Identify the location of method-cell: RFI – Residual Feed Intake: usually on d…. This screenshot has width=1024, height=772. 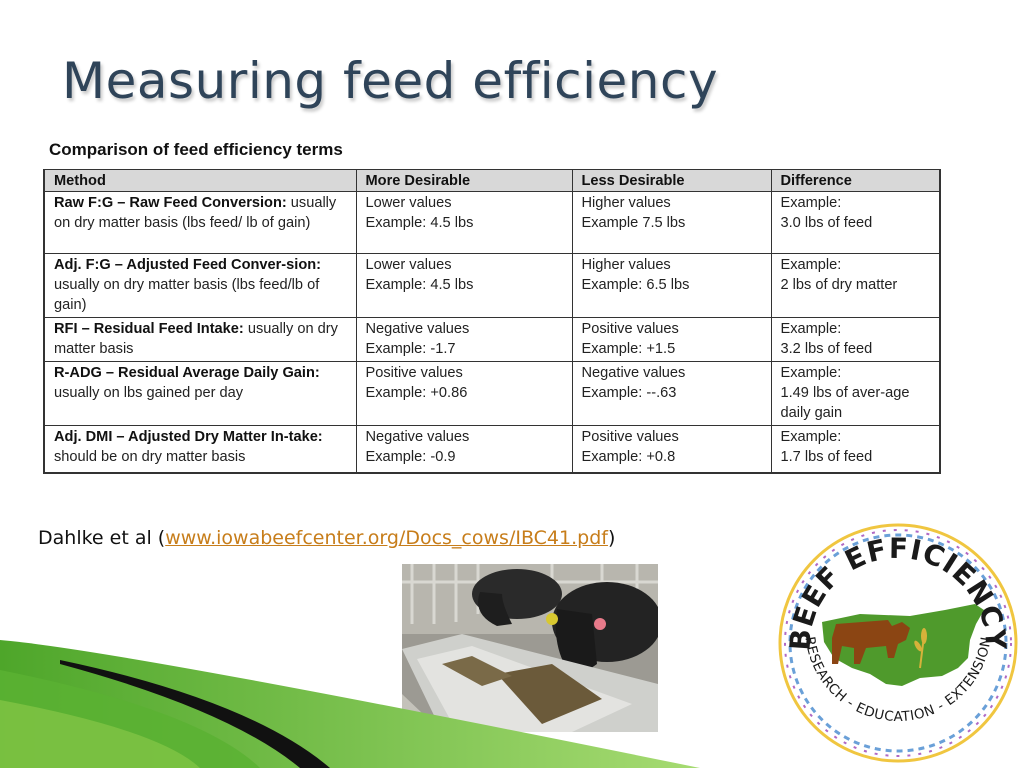
(200, 339).